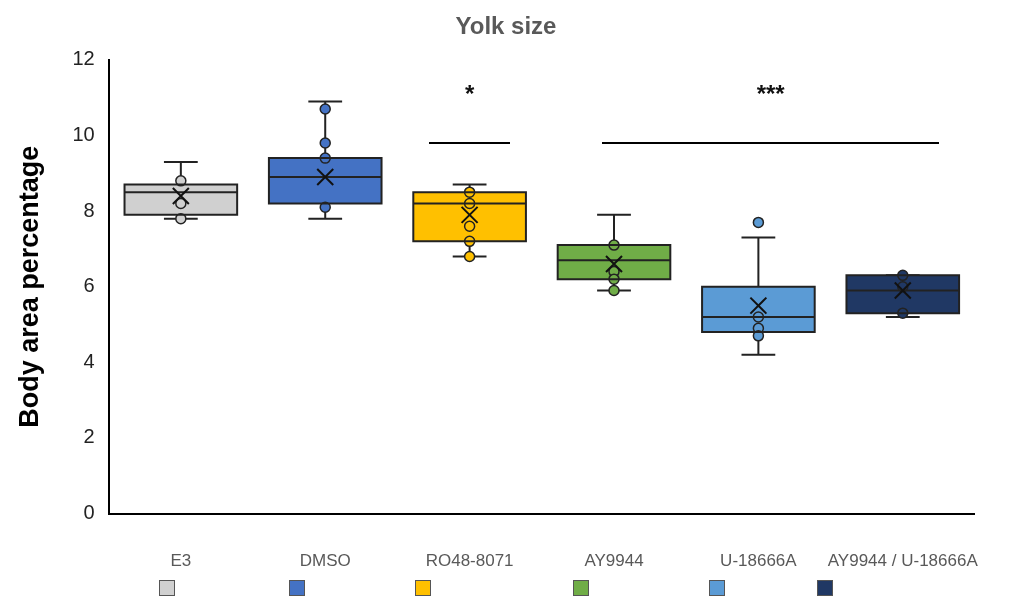 The image size is (1017, 616). Describe the element at coordinates (89, 209) in the screenshot. I see `y-tick-label: 8` at that location.